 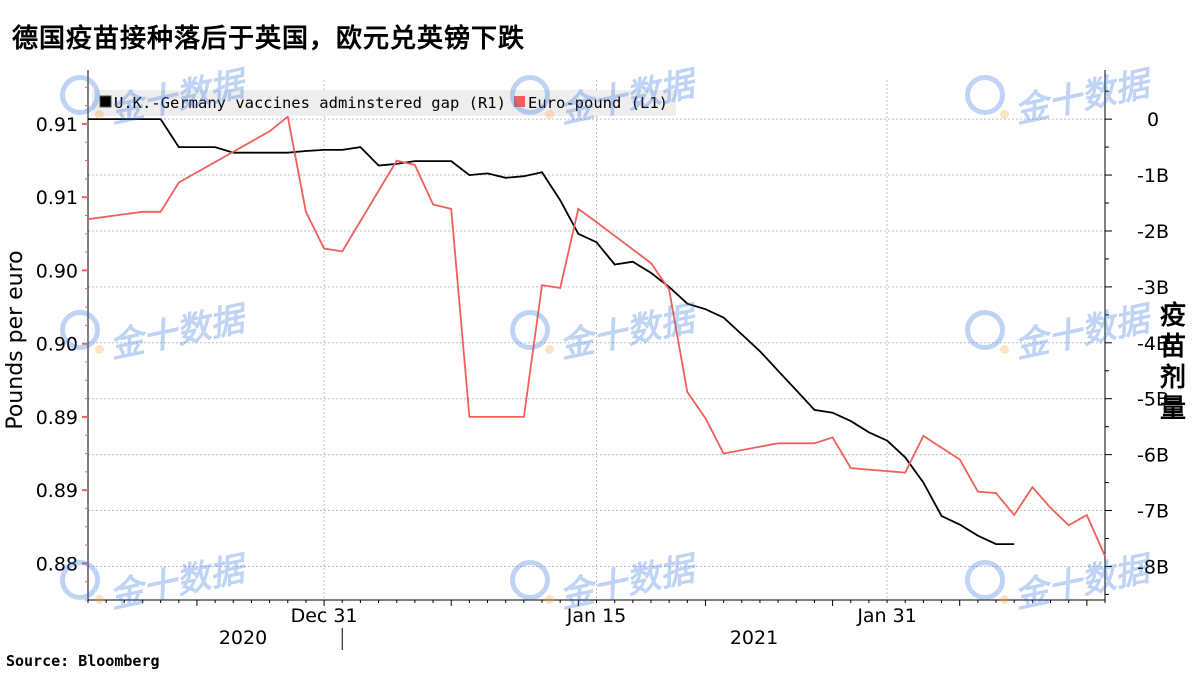 What do you see at coordinates (324, 616) in the screenshot?
I see `x-tick-label: Dec 31` at bounding box center [324, 616].